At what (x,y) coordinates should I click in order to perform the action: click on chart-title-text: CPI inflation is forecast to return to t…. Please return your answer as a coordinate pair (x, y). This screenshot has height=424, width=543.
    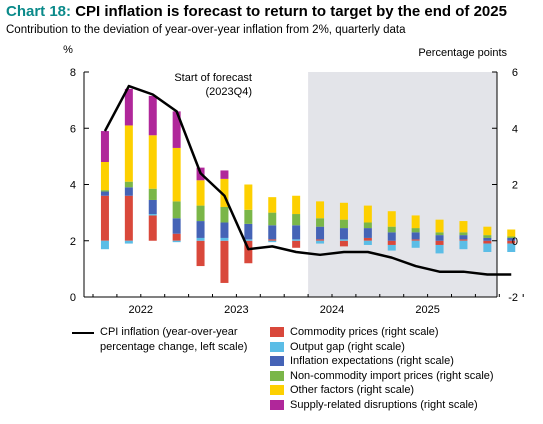
    Looking at the image, I should click on (289, 11).